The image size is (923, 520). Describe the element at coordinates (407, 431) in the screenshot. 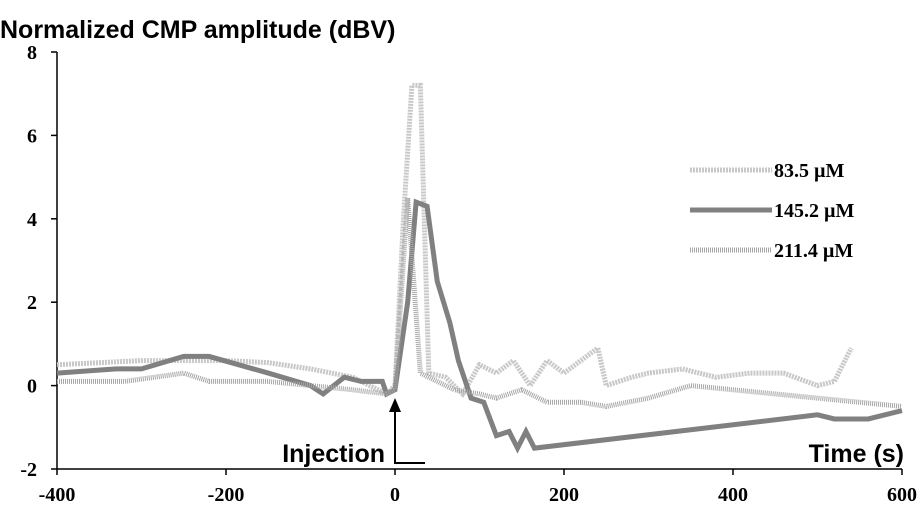

I see `injection-marker` at that location.